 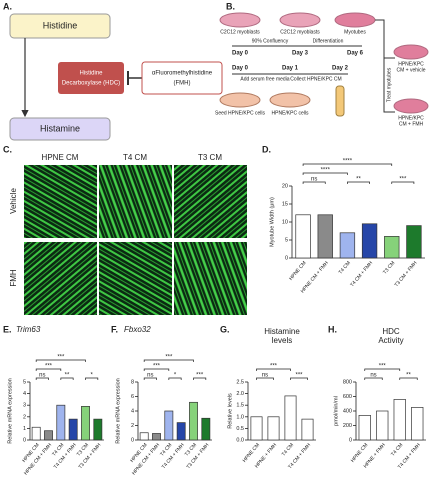 I want to click on significance-label: ****, so click(x=348, y=162).